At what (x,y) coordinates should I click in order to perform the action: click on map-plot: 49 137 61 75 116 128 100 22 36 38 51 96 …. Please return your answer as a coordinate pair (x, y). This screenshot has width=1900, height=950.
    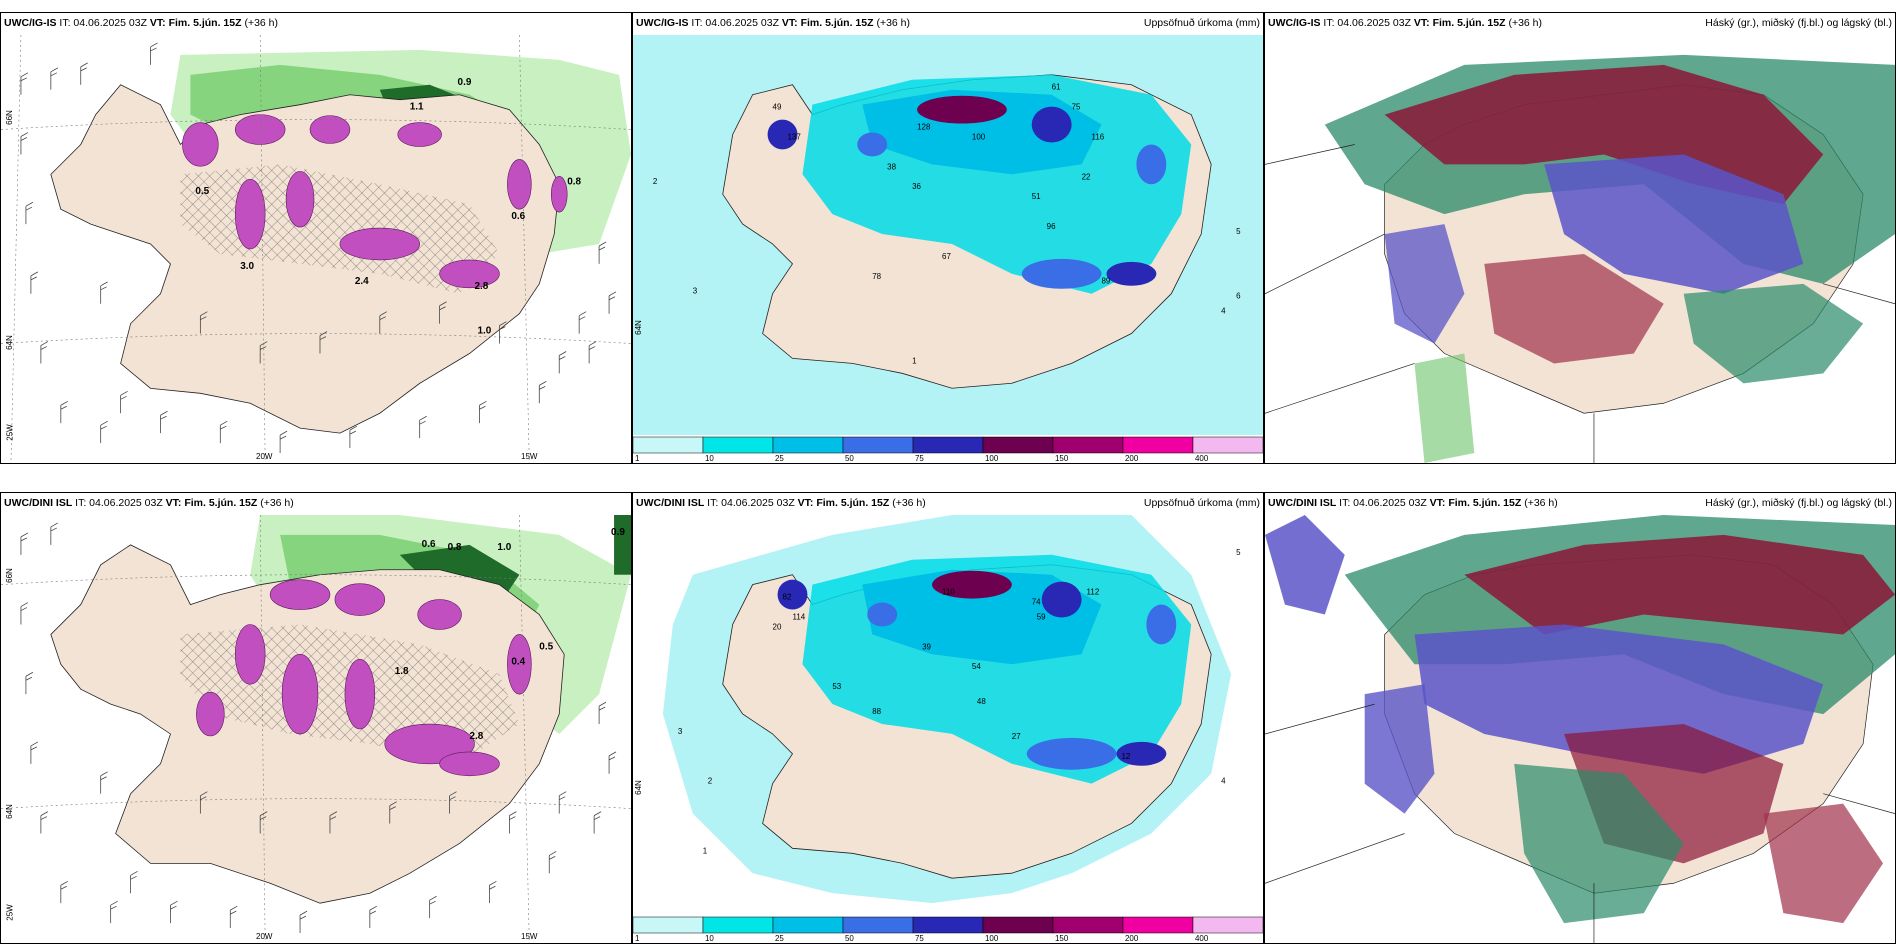
    Looking at the image, I should click on (948, 235).